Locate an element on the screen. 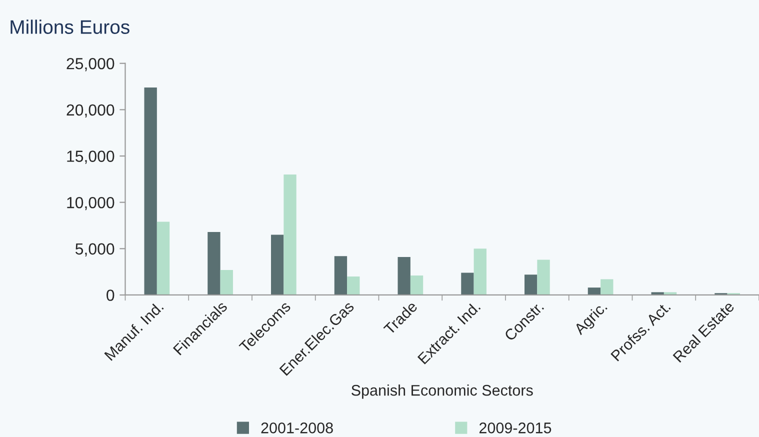 The image size is (759, 437). legend-label: 2009-2015 is located at coordinates (515, 428).